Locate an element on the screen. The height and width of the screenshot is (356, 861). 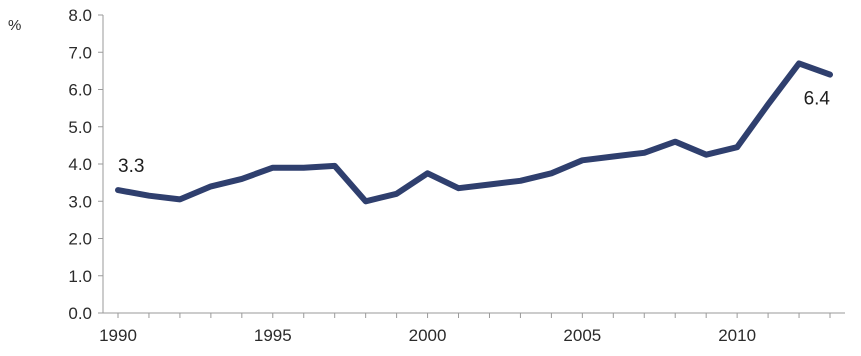
x-axis-ticks: 1990 1995 2000 2005 2010 is located at coordinates (465, 329).